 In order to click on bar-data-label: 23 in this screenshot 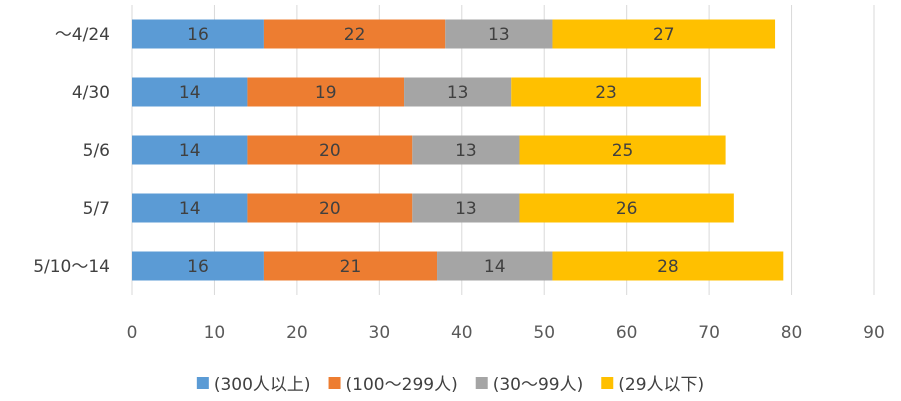, I will do `click(606, 93)`.